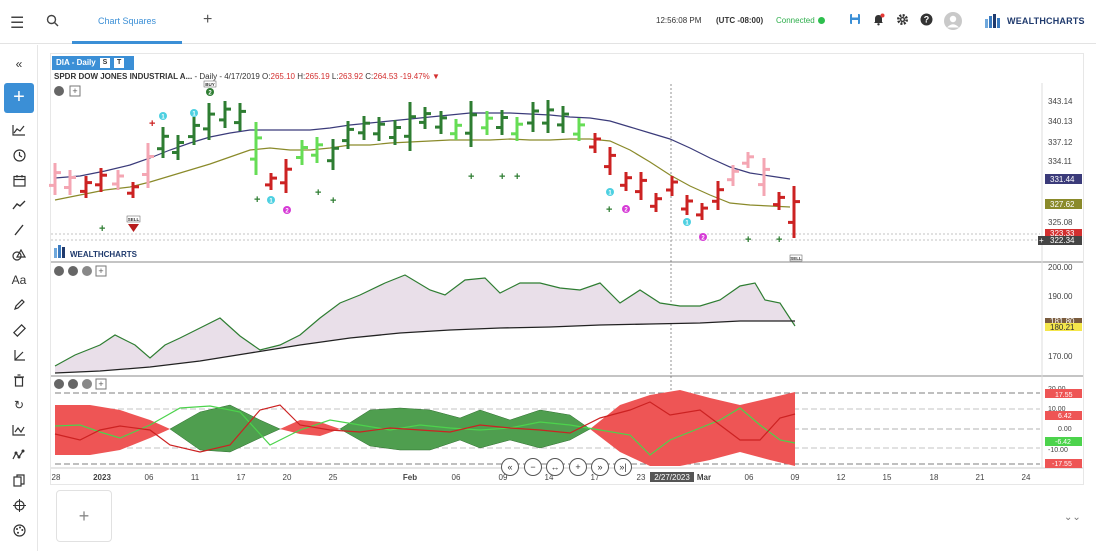 This screenshot has width=1096, height=551. Describe the element at coordinates (623, 467) in the screenshot. I see `scroll-to-end-button: »|` at that location.